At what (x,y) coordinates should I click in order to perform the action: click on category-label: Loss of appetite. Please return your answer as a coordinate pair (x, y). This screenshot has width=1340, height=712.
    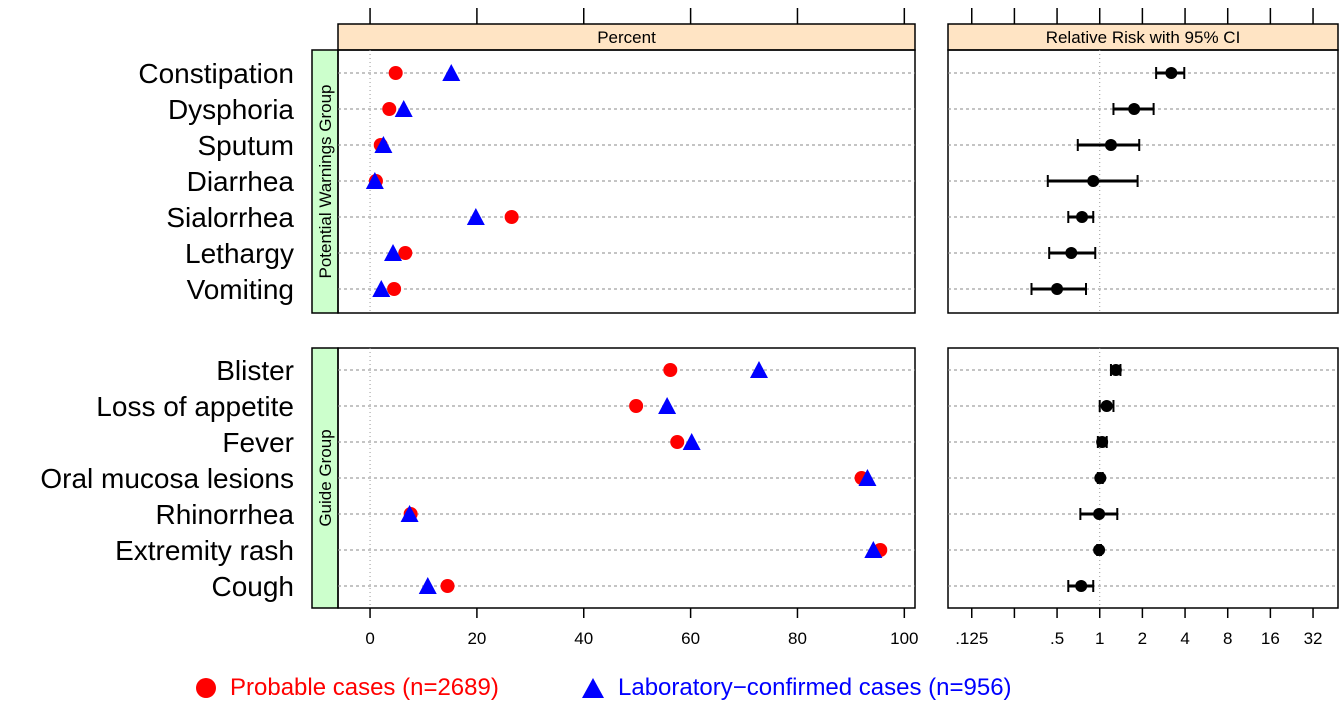
    Looking at the image, I should click on (195, 406).